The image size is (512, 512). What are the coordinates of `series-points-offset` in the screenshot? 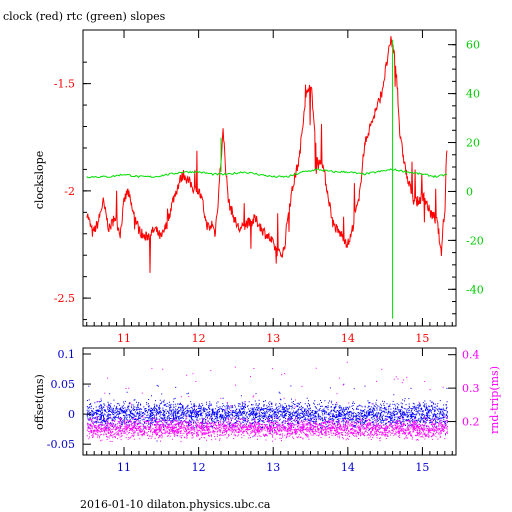 It's located at (267, 412).